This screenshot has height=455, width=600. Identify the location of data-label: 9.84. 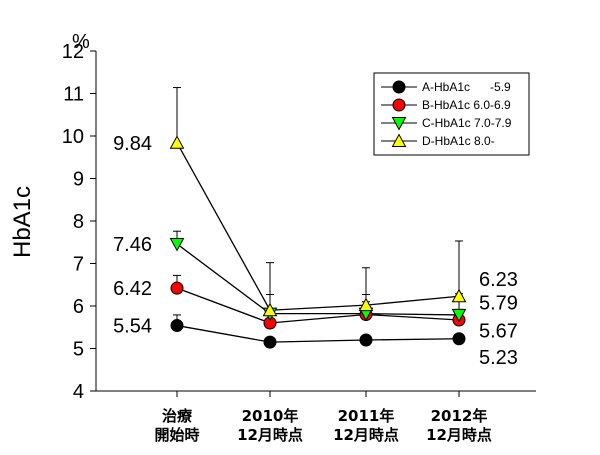
(132, 144).